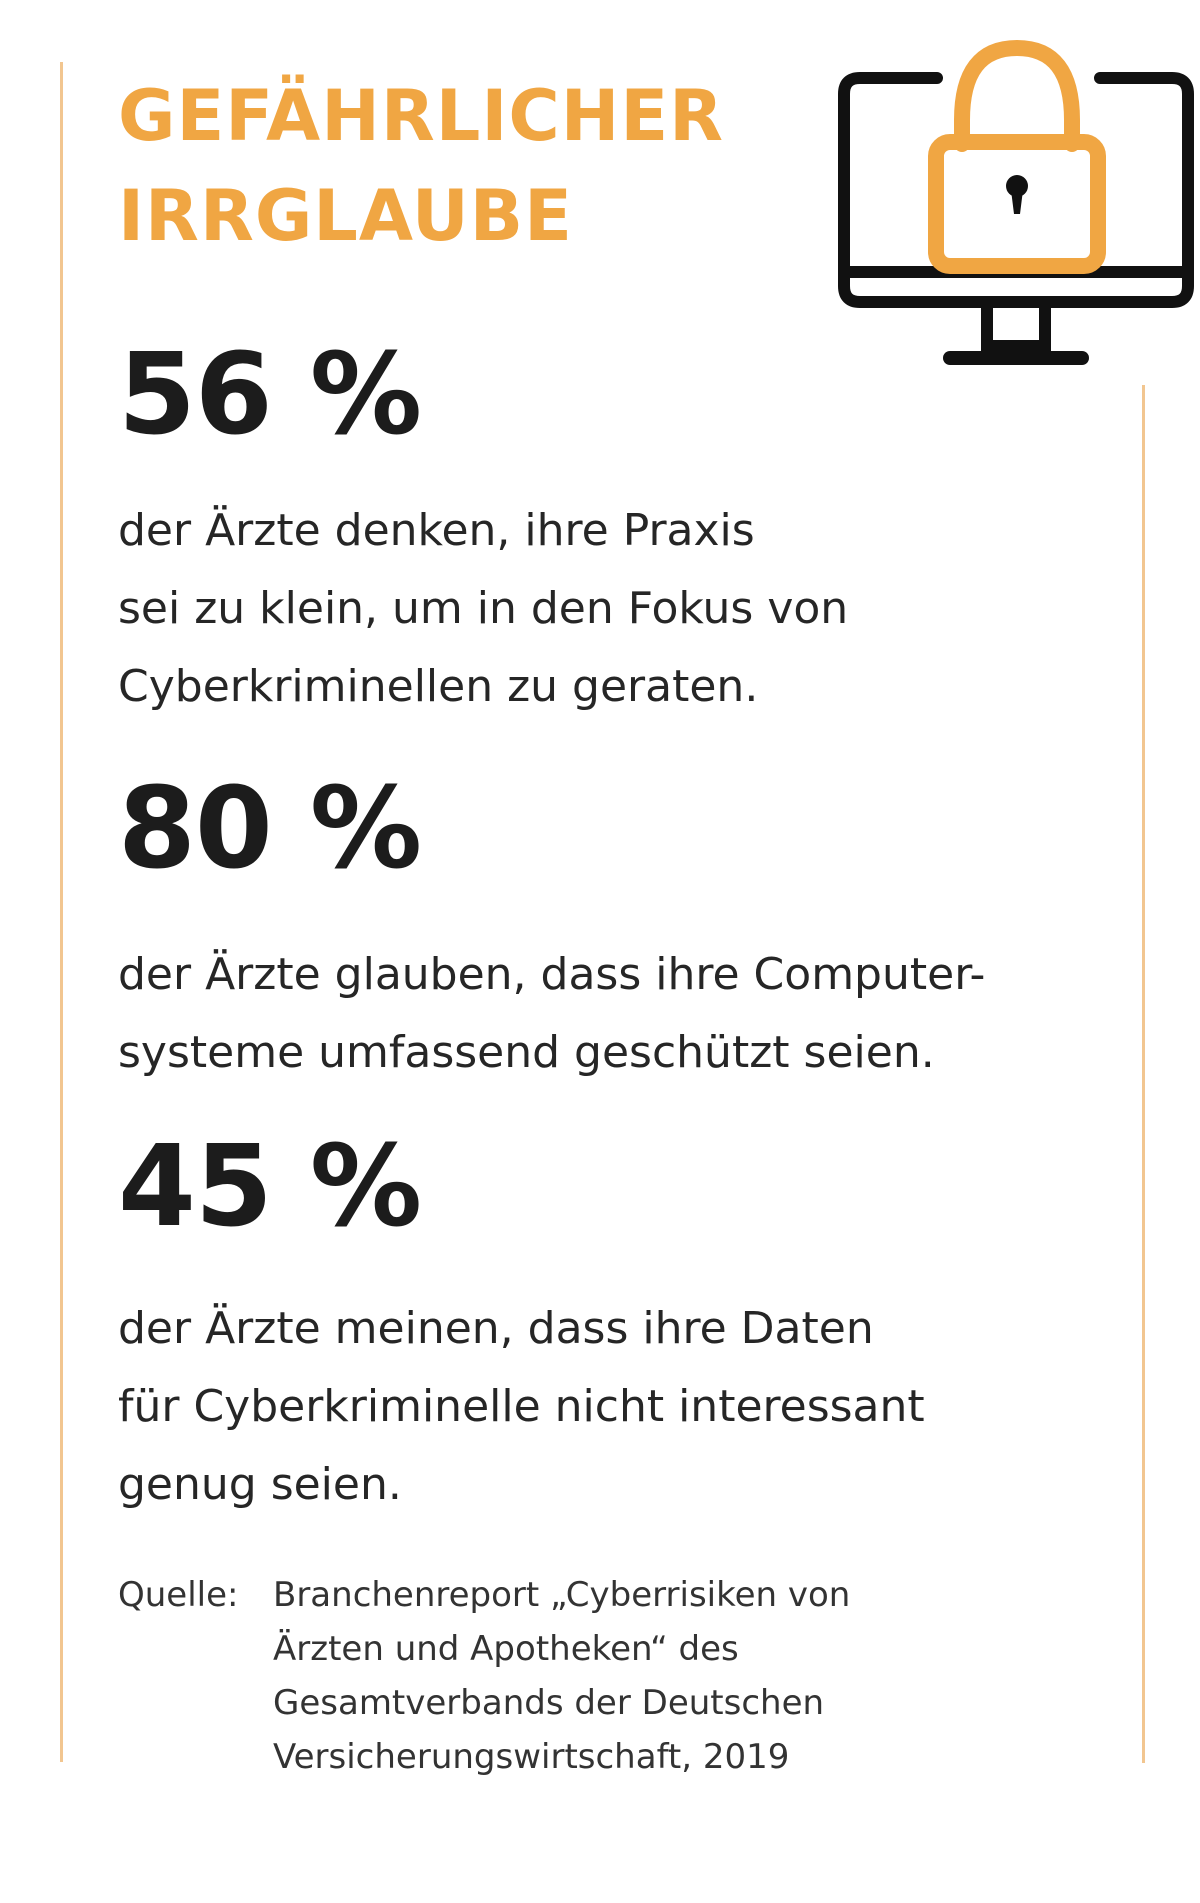  Describe the element at coordinates (61, 912) in the screenshot. I see `frame-line-left` at that location.